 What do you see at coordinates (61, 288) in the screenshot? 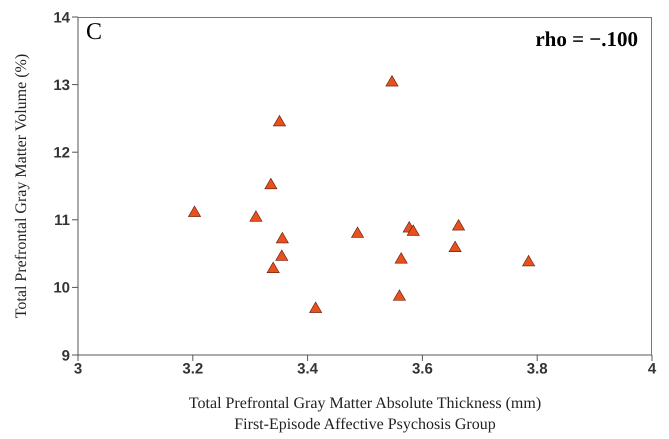
I see `y-tick-label: 10` at bounding box center [61, 288].